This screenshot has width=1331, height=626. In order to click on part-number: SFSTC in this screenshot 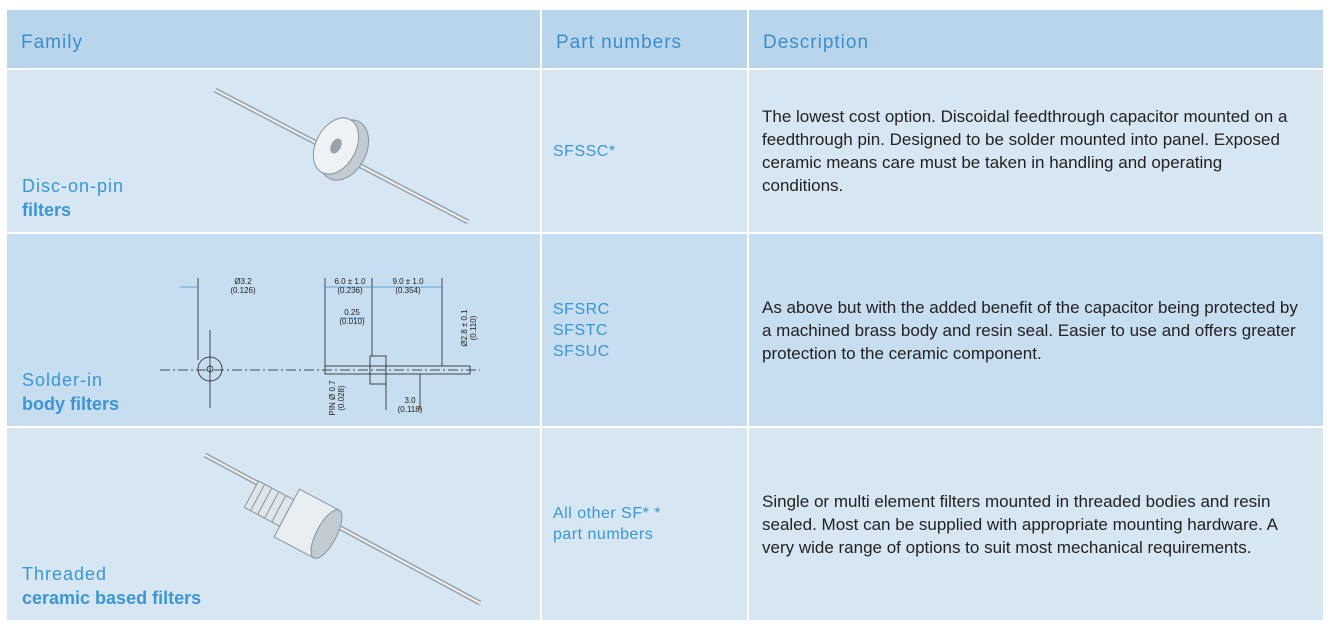, I will do `click(580, 330)`.